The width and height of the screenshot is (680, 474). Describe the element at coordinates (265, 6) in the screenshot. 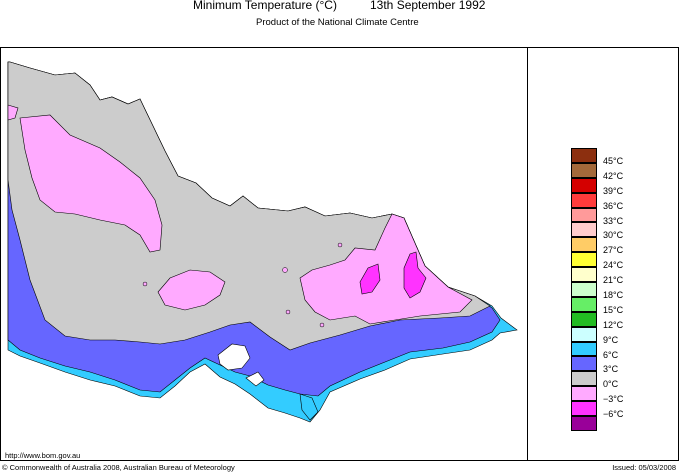

I see `title-text: Minimum Temperature (°C)` at that location.